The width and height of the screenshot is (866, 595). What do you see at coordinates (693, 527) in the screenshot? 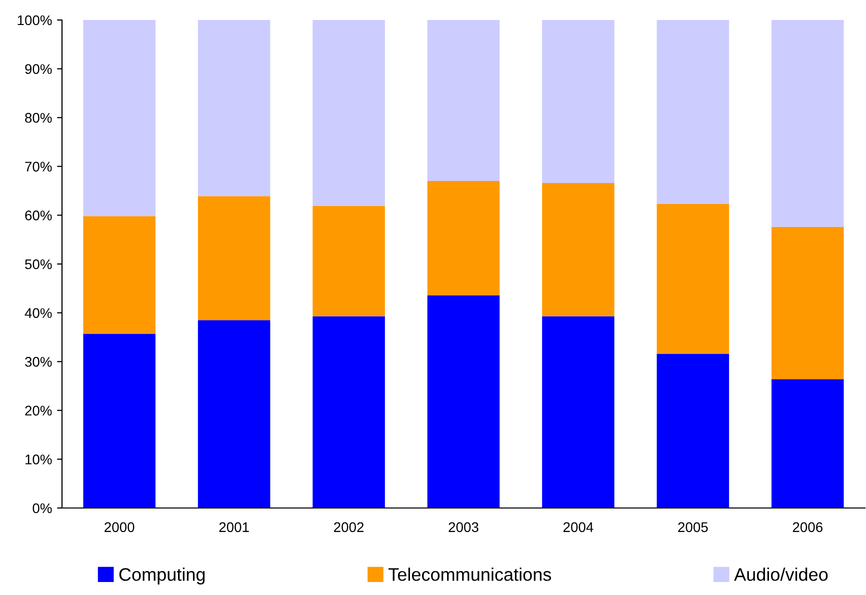
I see `x-tick-label: 2005` at bounding box center [693, 527].